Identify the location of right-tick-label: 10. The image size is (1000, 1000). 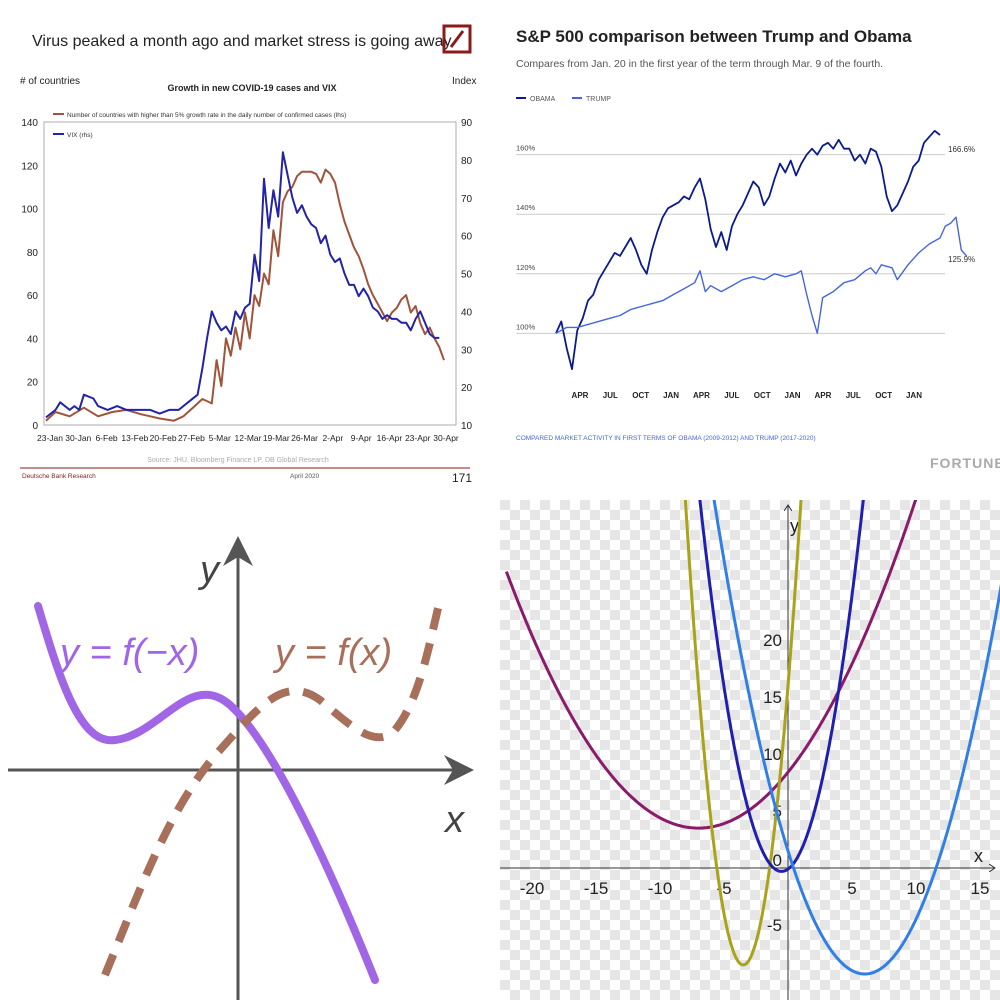
(467, 426).